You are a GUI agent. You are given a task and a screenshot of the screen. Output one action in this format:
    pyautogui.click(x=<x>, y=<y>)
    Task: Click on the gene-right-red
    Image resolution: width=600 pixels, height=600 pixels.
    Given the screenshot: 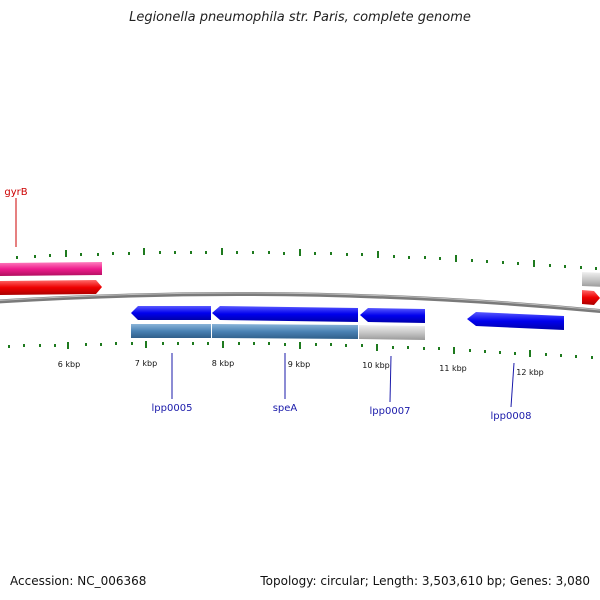 What is the action you would take?
    pyautogui.click(x=591, y=297)
    